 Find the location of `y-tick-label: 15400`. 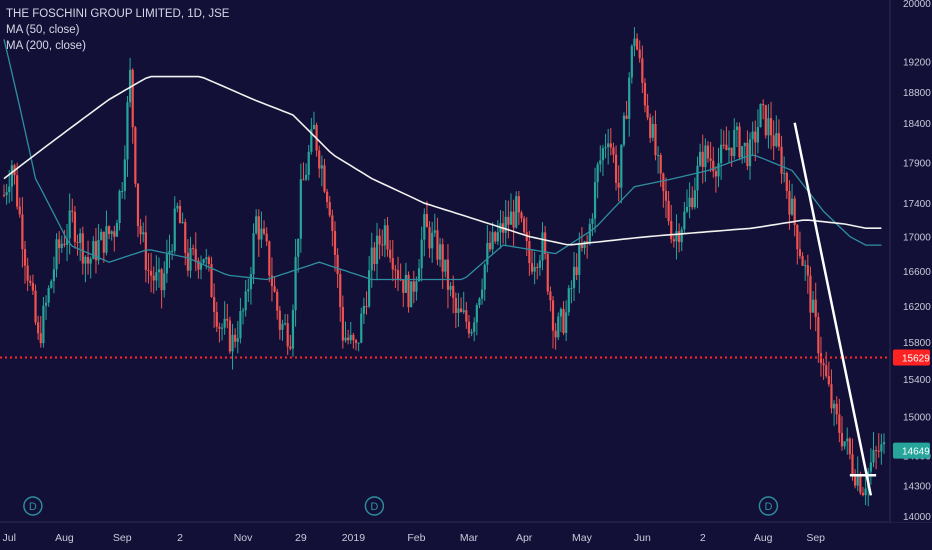

y-tick-label: 15400 is located at coordinates (917, 380).